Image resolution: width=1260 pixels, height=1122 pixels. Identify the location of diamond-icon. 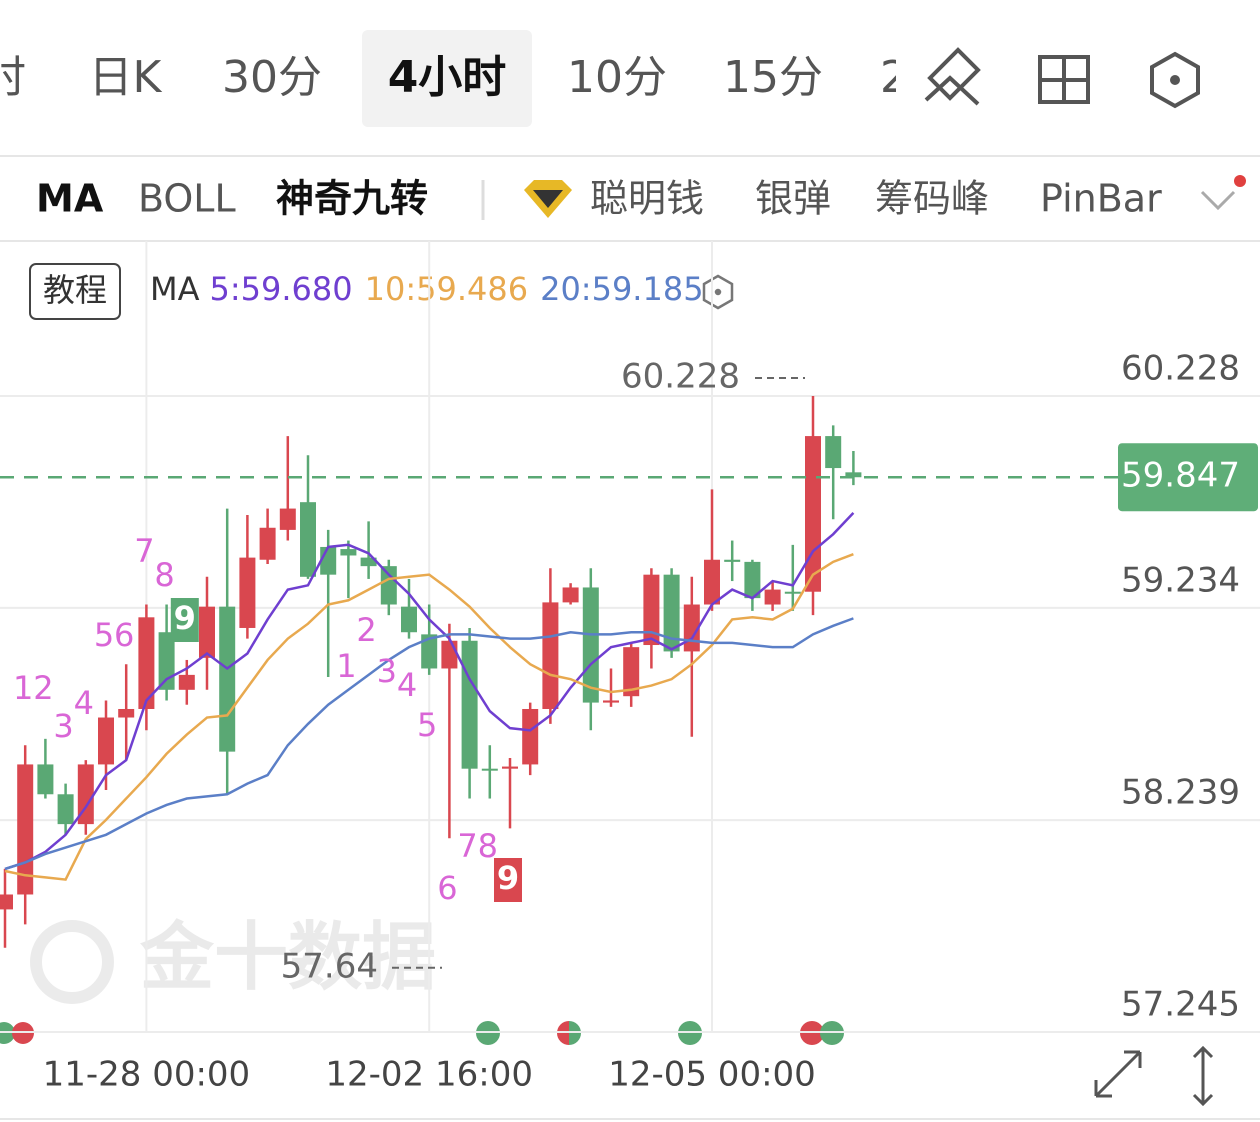
(548, 199).